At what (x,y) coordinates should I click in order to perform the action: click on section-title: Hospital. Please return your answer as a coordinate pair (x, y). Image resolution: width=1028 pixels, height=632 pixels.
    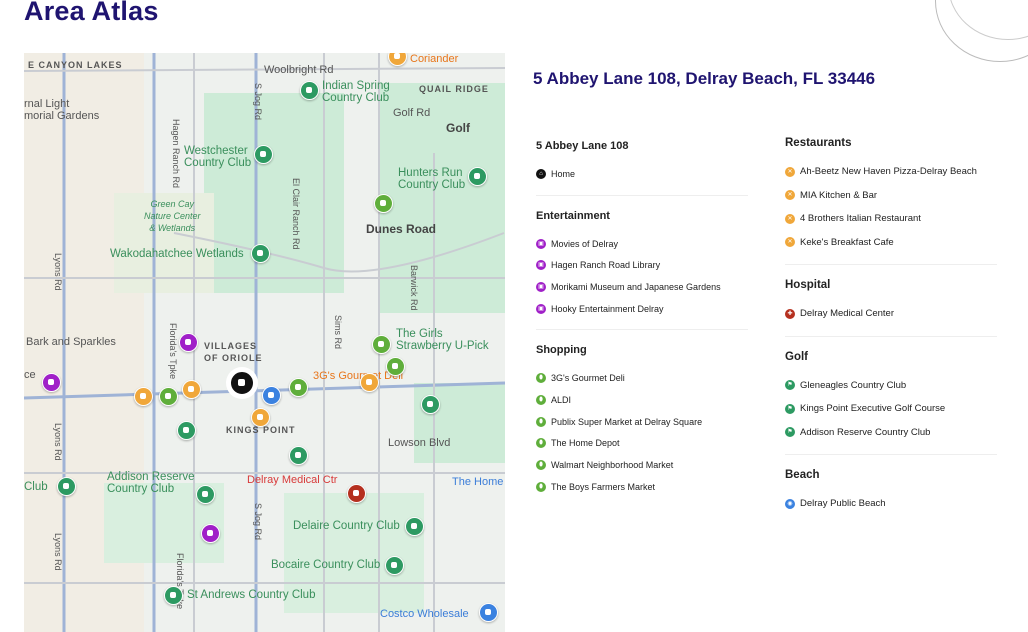
    Looking at the image, I should click on (808, 285).